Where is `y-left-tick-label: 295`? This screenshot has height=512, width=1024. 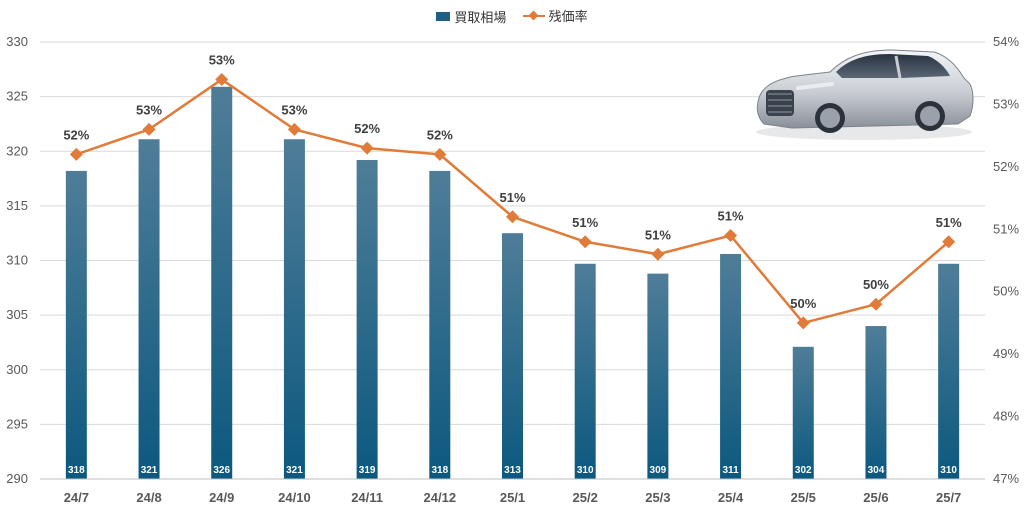 y-left-tick-label: 295 is located at coordinates (17, 423).